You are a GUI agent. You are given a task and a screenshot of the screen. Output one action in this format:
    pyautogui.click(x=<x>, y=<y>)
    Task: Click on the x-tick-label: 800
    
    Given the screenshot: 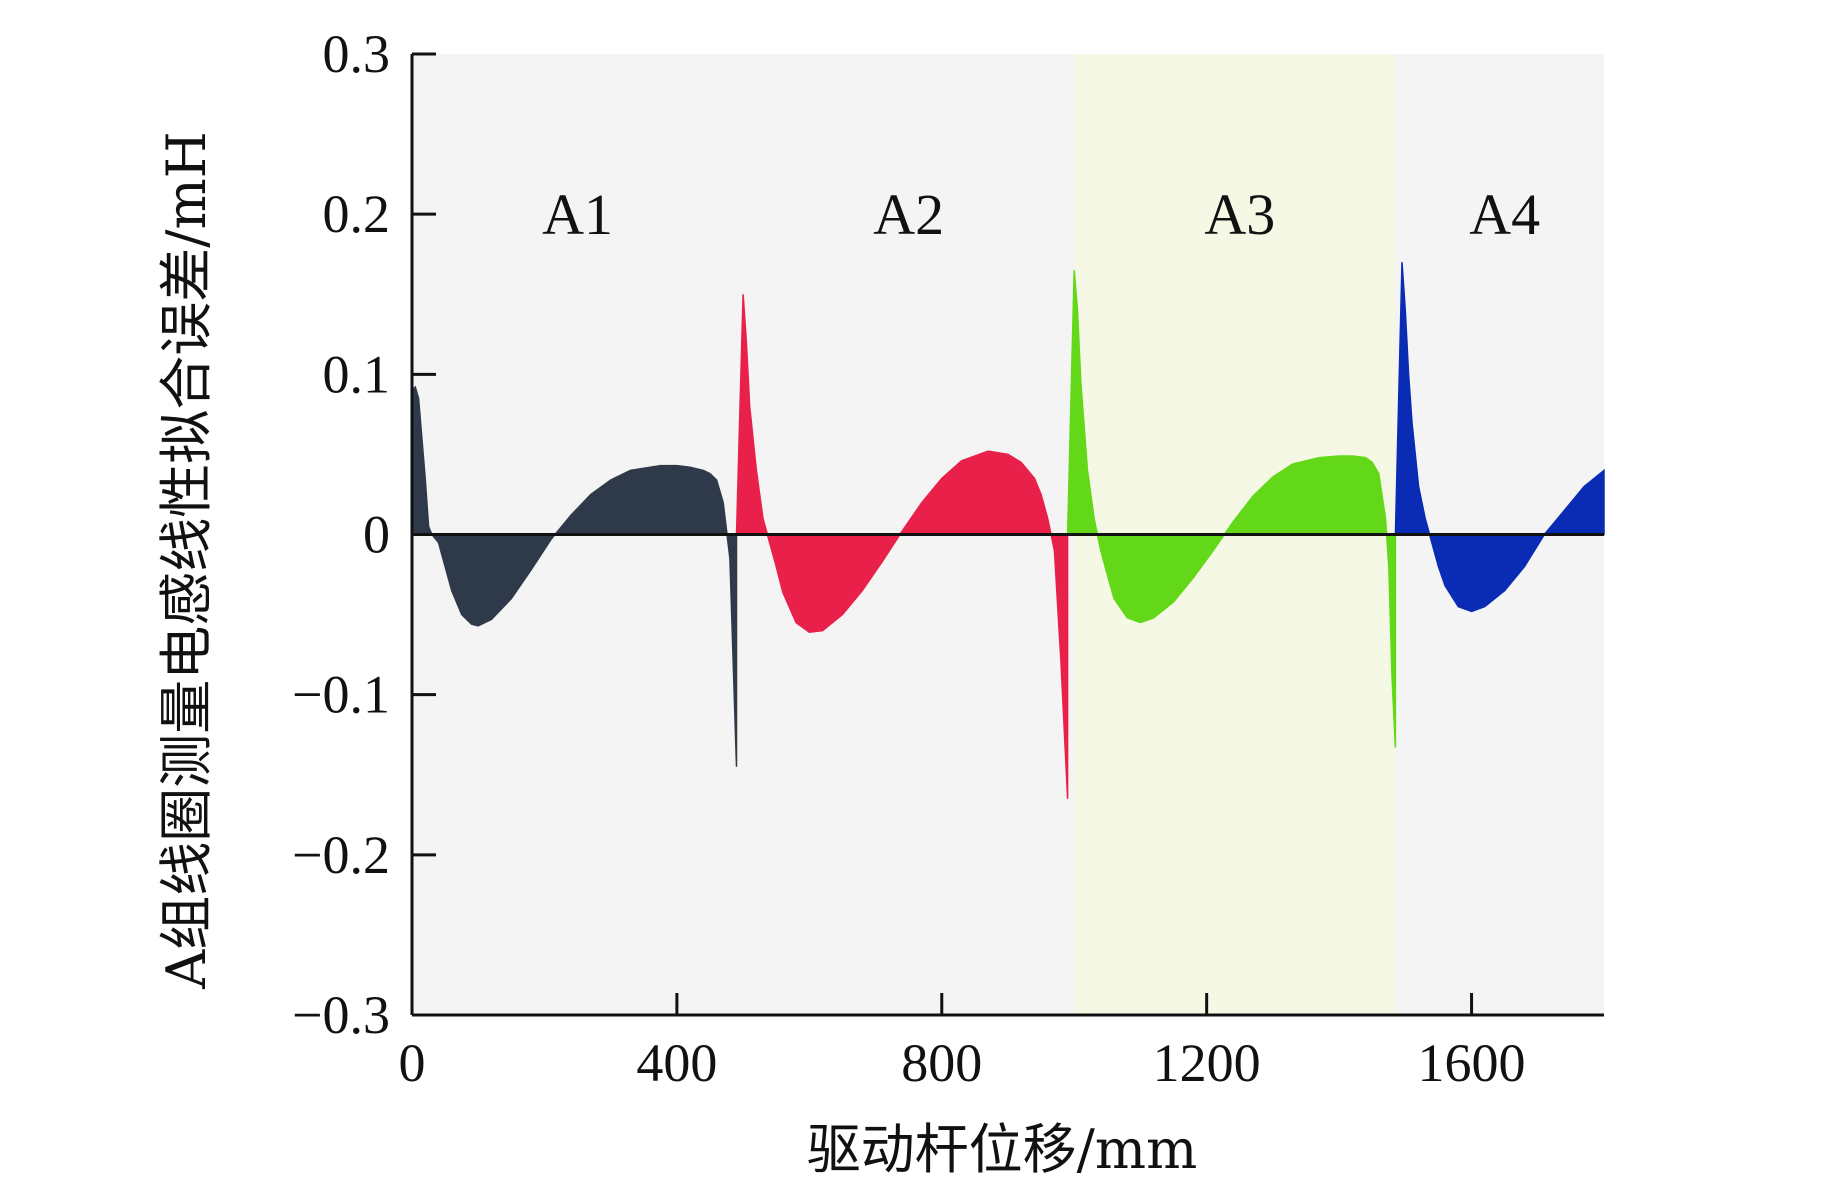 What is the action you would take?
    pyautogui.click(x=941, y=1063)
    